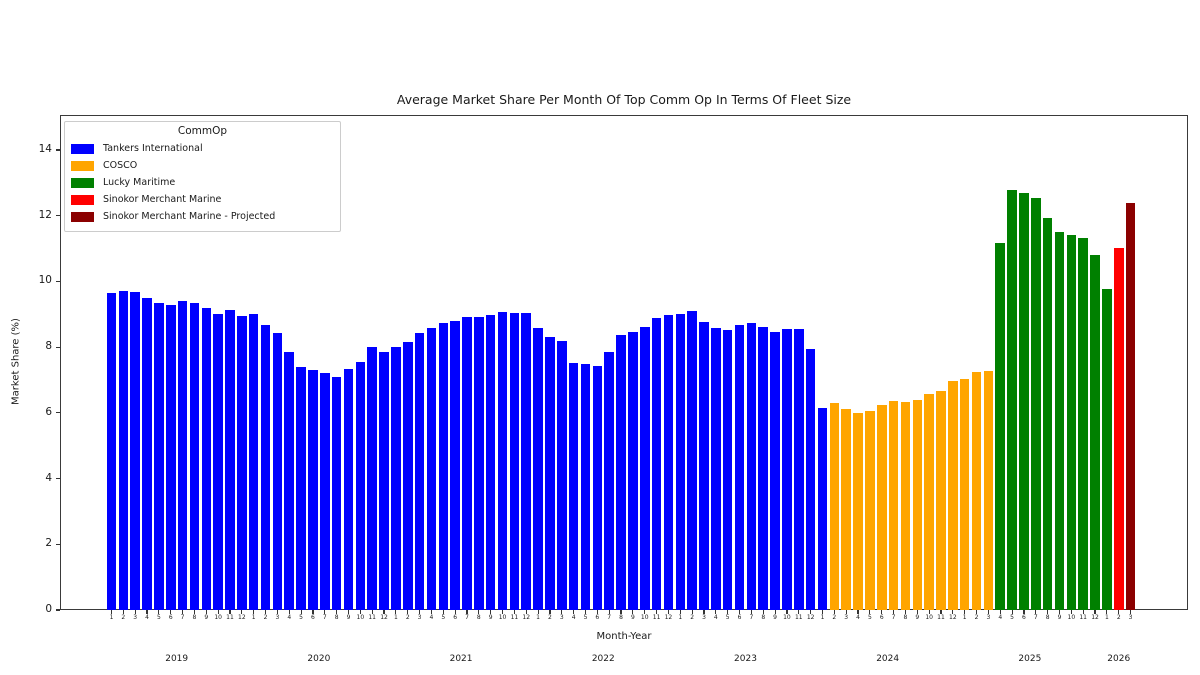 The image size is (1200, 675). Describe the element at coordinates (202, 148) in the screenshot. I see `legend-entry: Tankers International` at that location.